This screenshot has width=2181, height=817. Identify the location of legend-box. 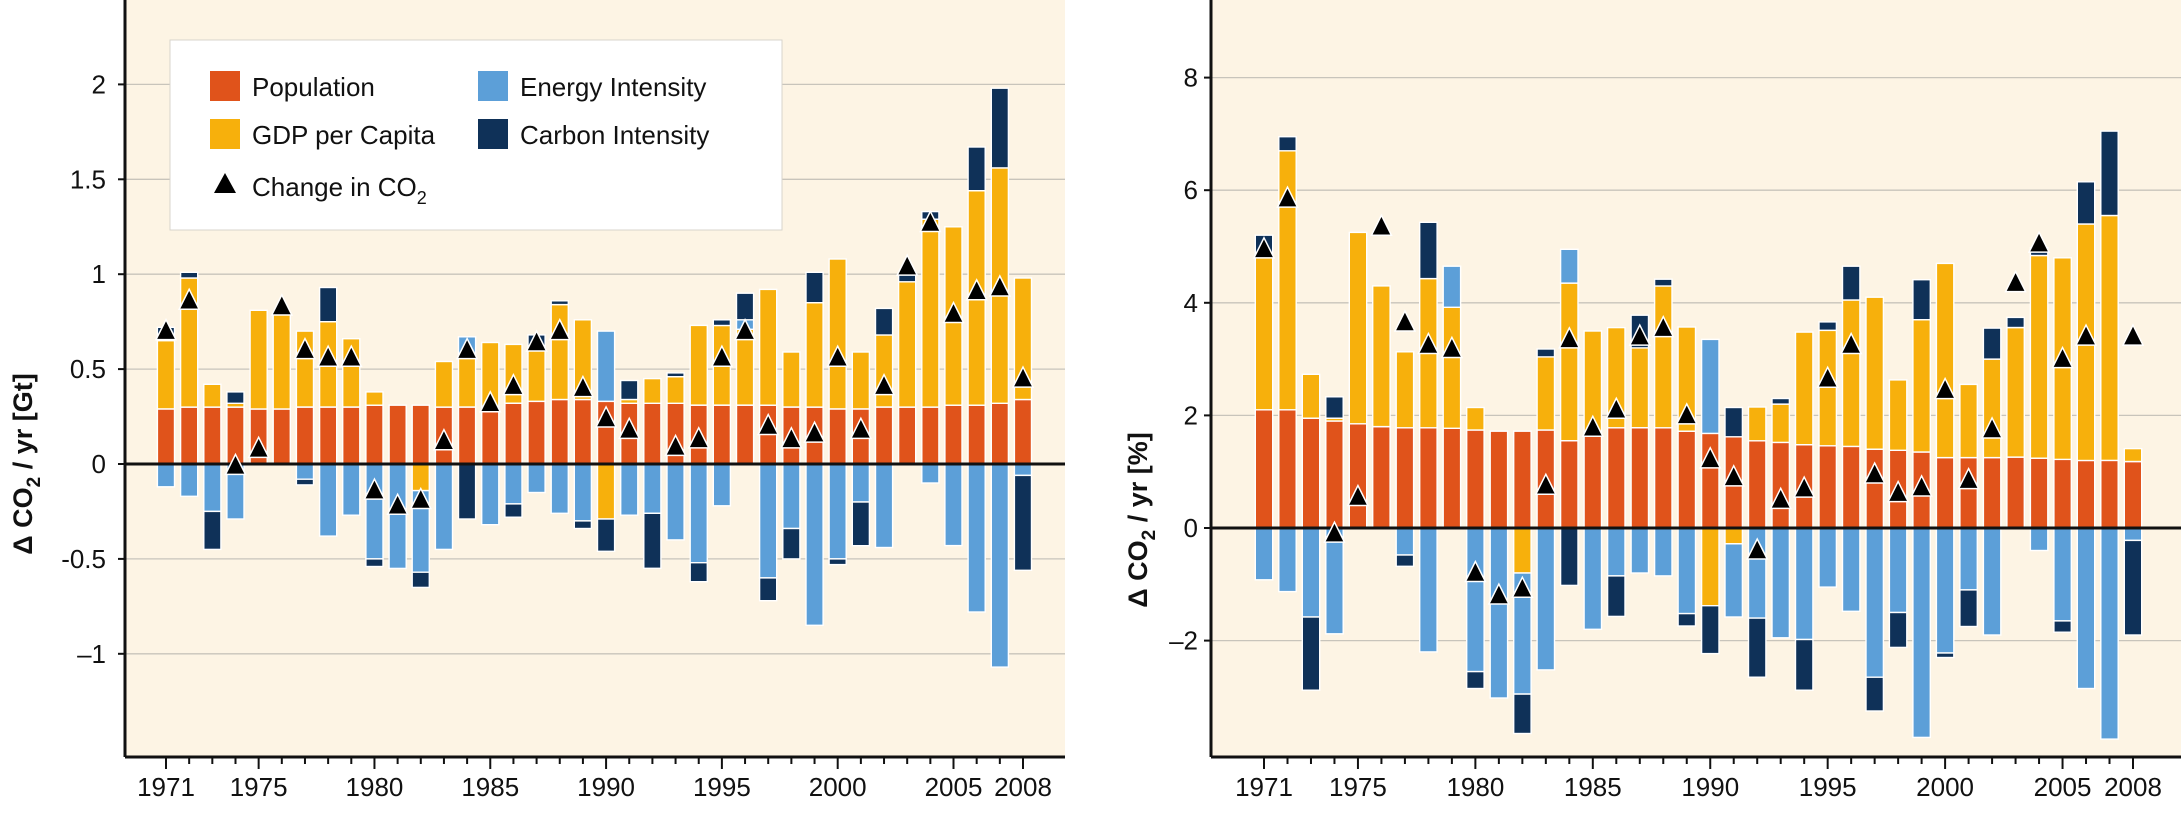
(476, 135).